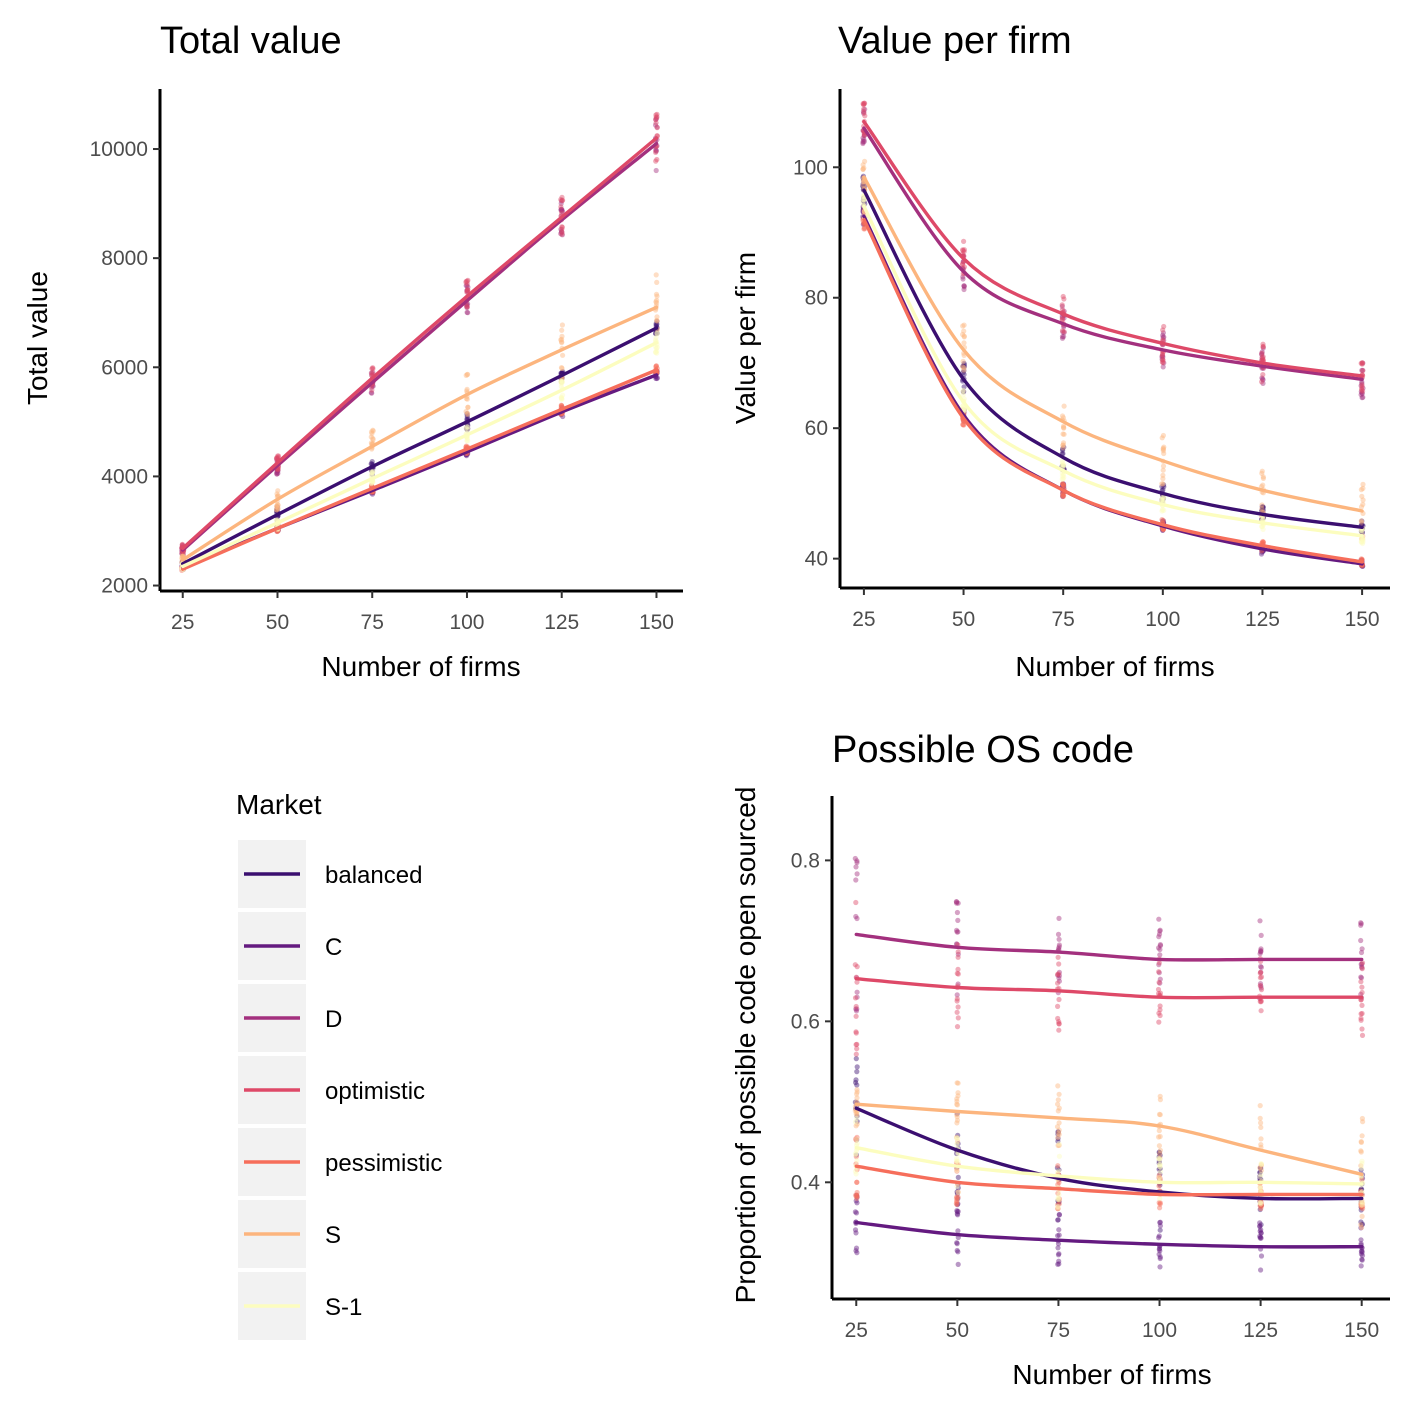  I want to click on y-axis-title: Total value, so click(37, 338).